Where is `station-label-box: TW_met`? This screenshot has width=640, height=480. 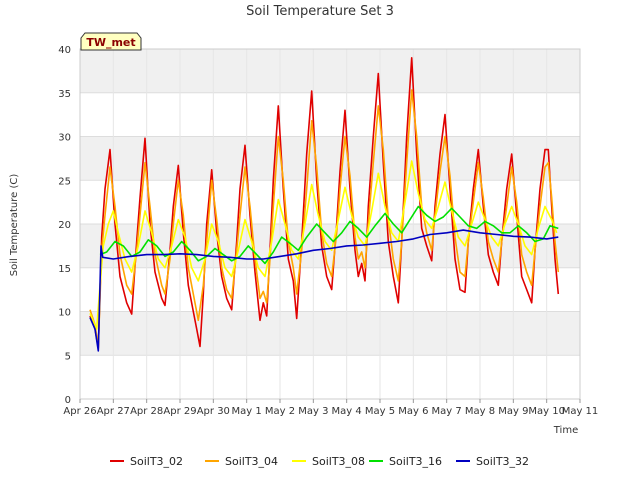 station-label-box: TW_met is located at coordinates (111, 41).